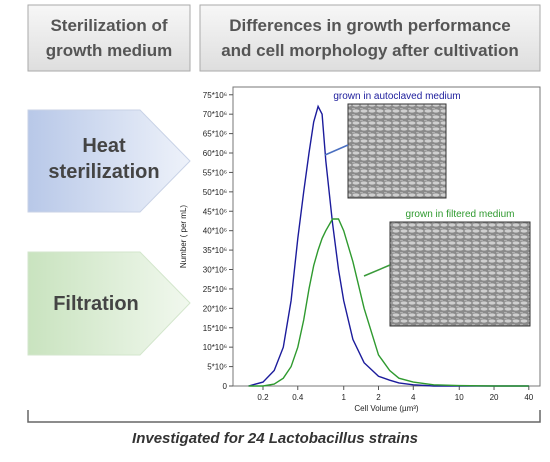 The width and height of the screenshot is (550, 462). What do you see at coordinates (215, 347) in the screenshot?
I see `y-tick-label: 10*10⁶` at bounding box center [215, 347].